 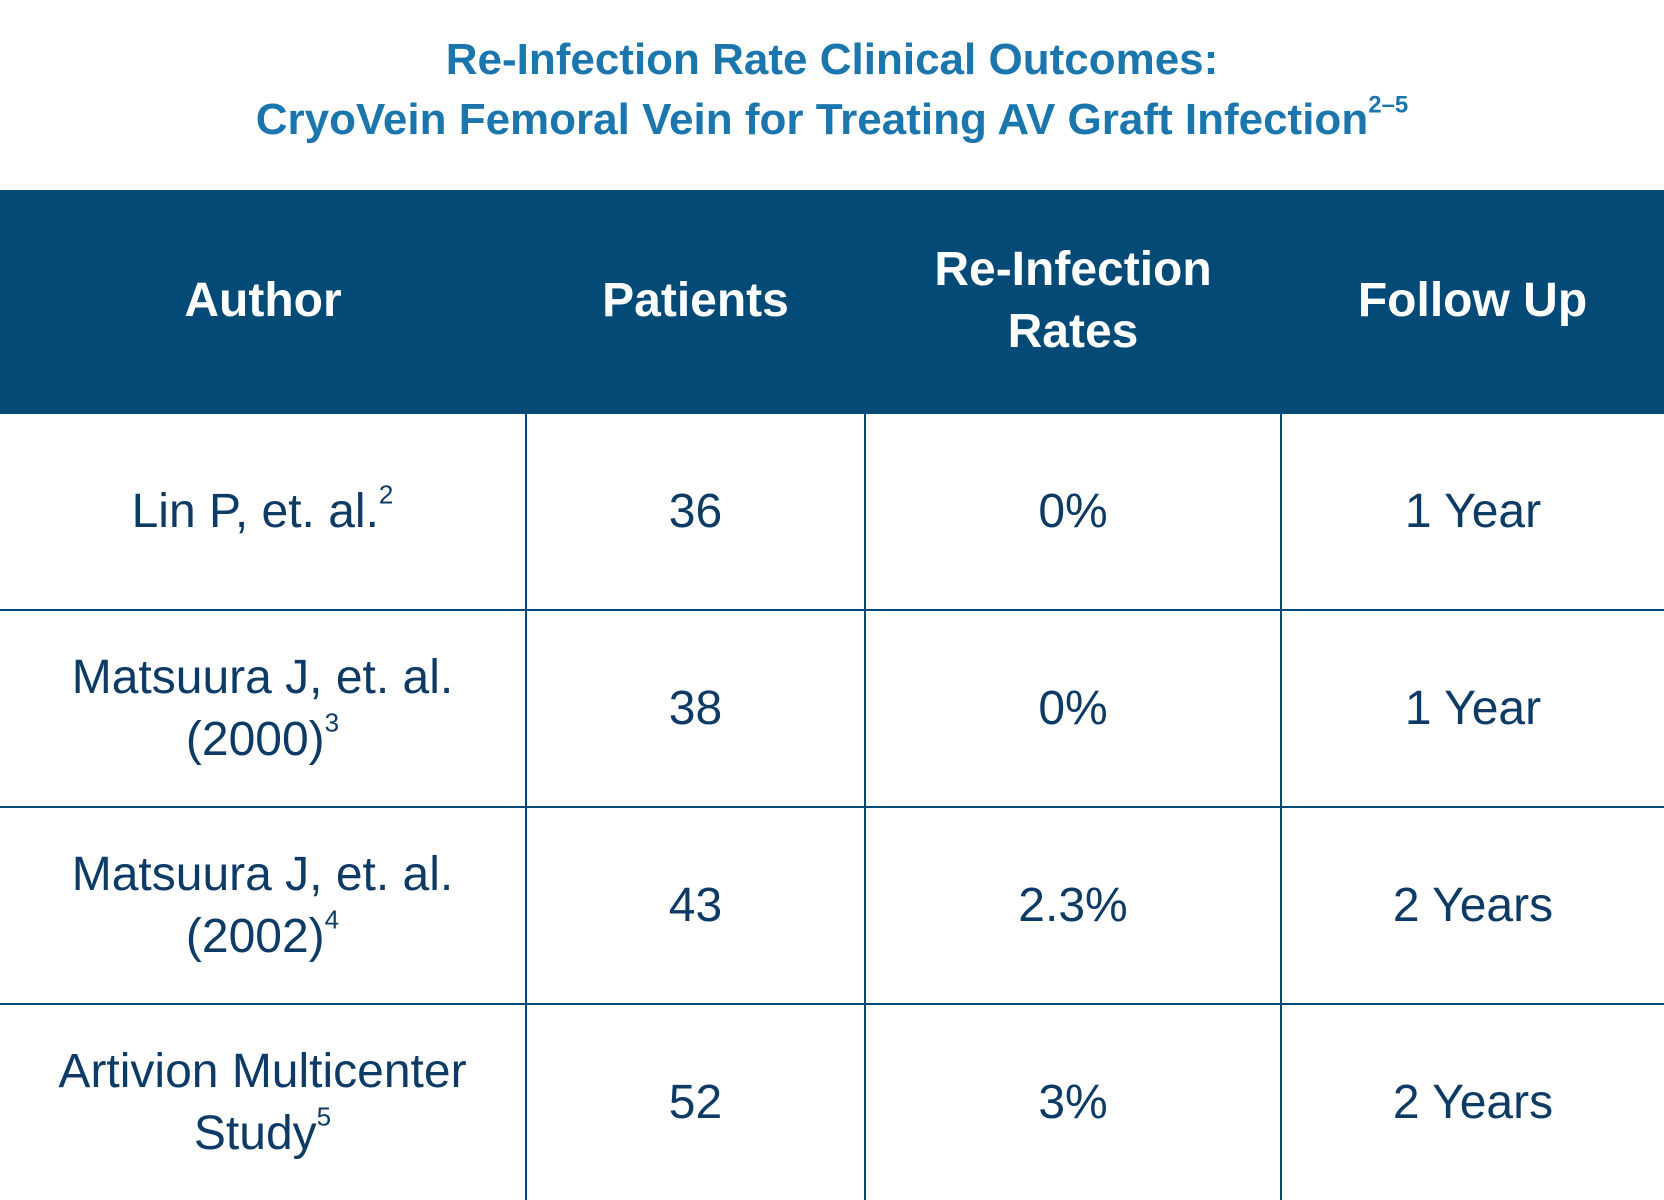 I want to click on author-cell: Lin P, et. al.2, so click(x=263, y=511).